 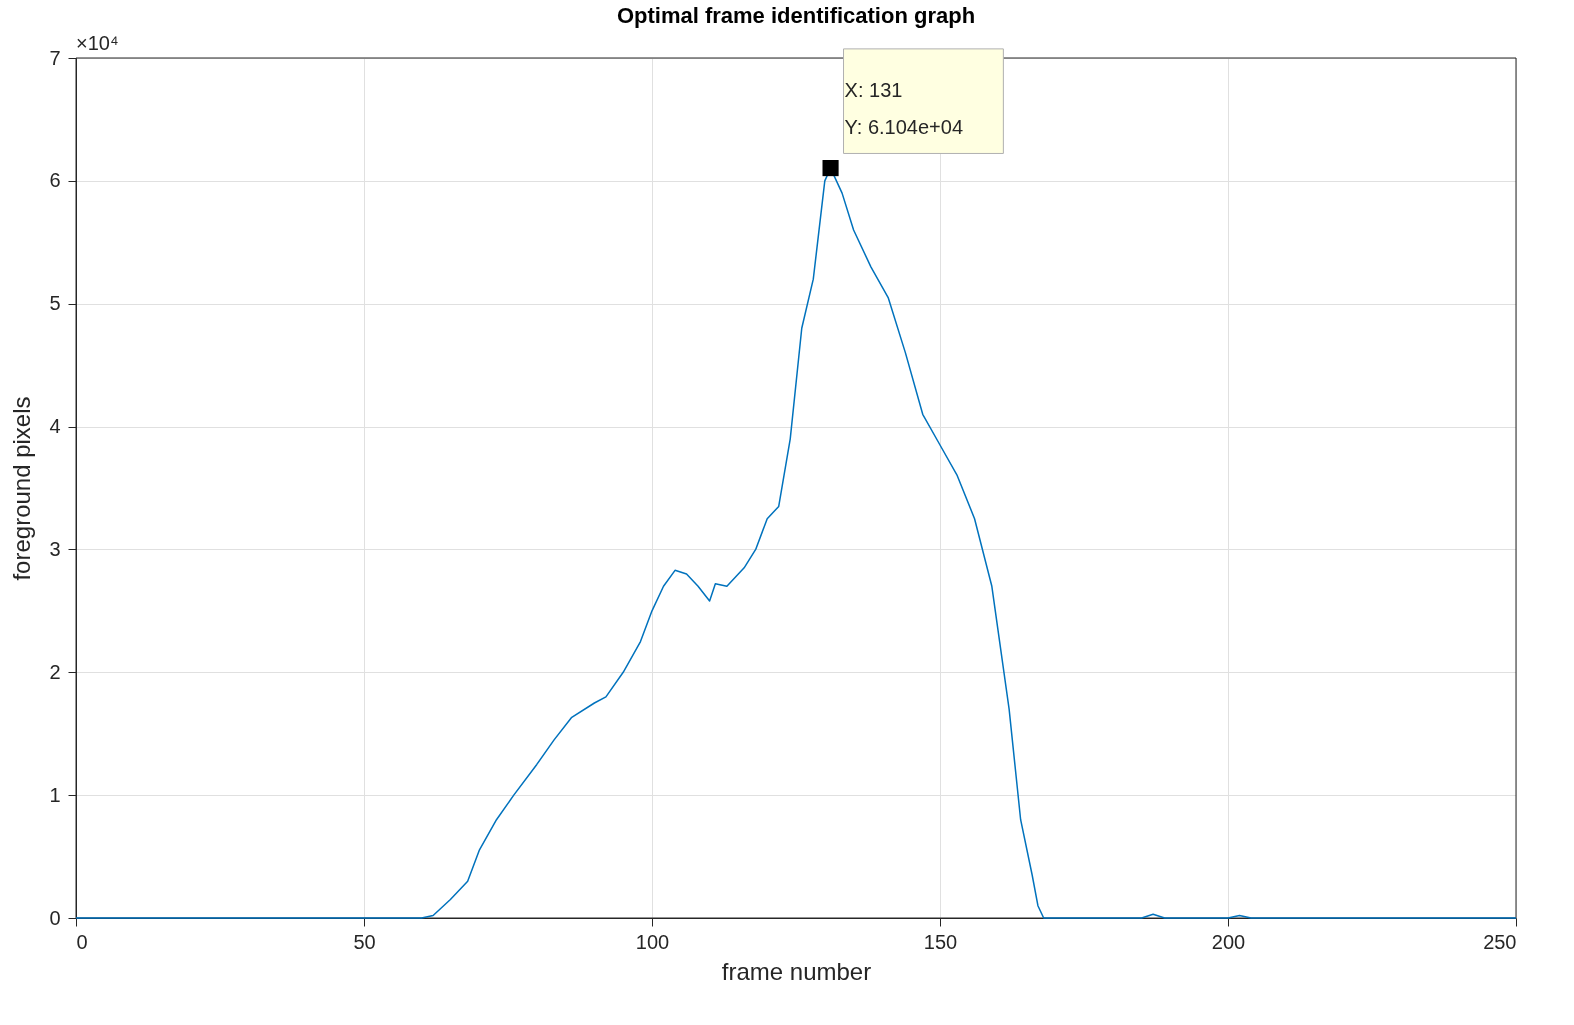 What do you see at coordinates (55, 671) in the screenshot?
I see `y-tick-label: 2` at bounding box center [55, 671].